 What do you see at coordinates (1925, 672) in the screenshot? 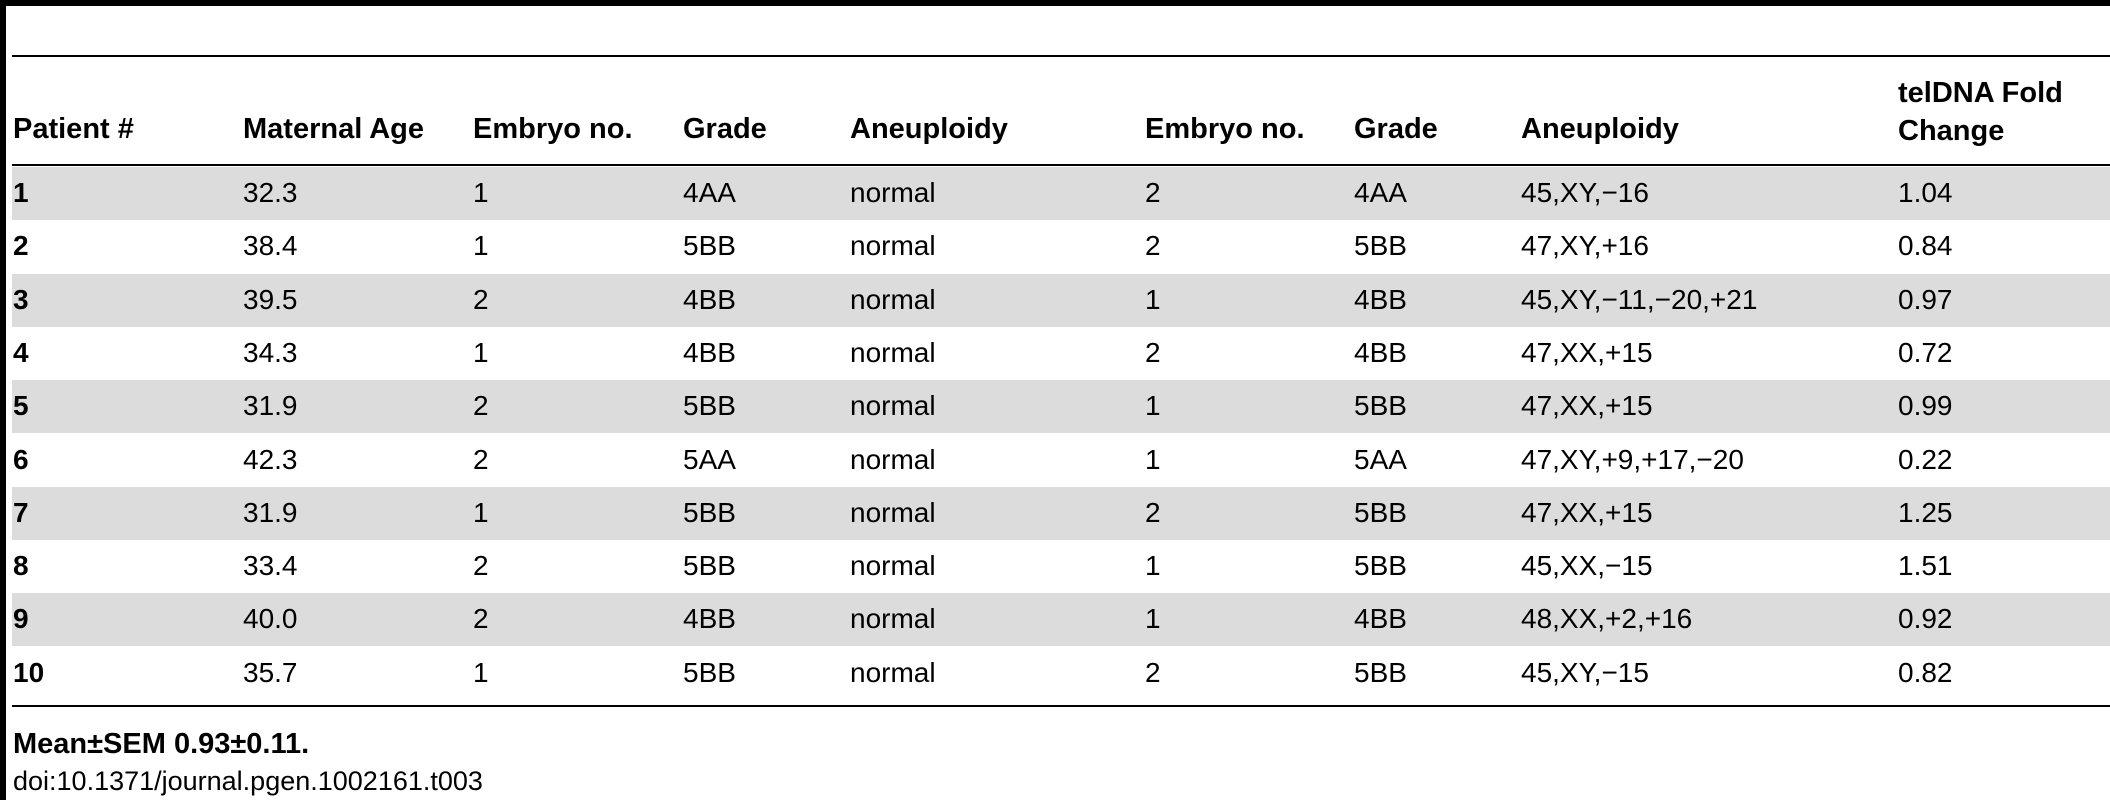
I see `cell-teldna-fold-change: 0.82` at bounding box center [1925, 672].